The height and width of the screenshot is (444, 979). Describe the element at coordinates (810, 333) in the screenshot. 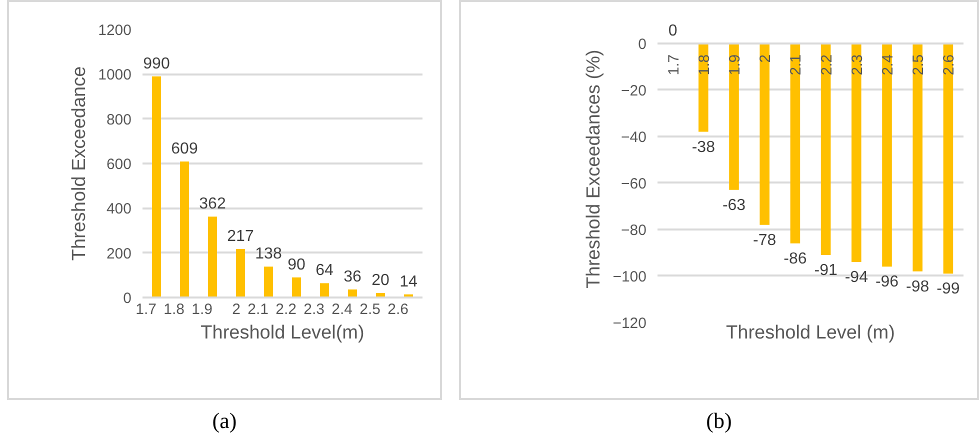

I see `x-axis-title: Threshold Level (m)` at that location.